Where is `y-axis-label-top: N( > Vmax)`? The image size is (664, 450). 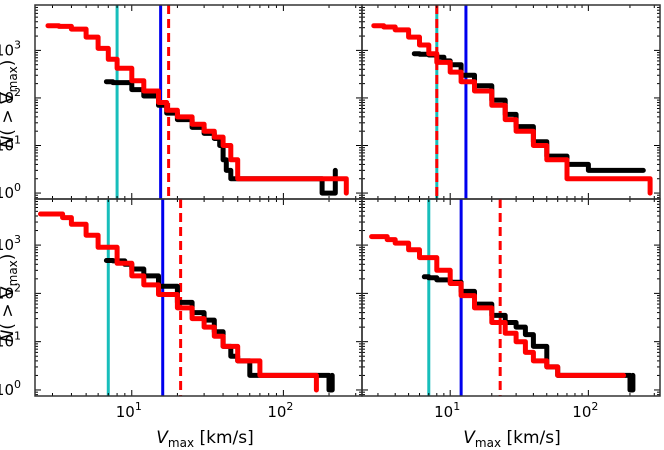 y-axis-label-top: N( > Vmax) is located at coordinates (10, 104).